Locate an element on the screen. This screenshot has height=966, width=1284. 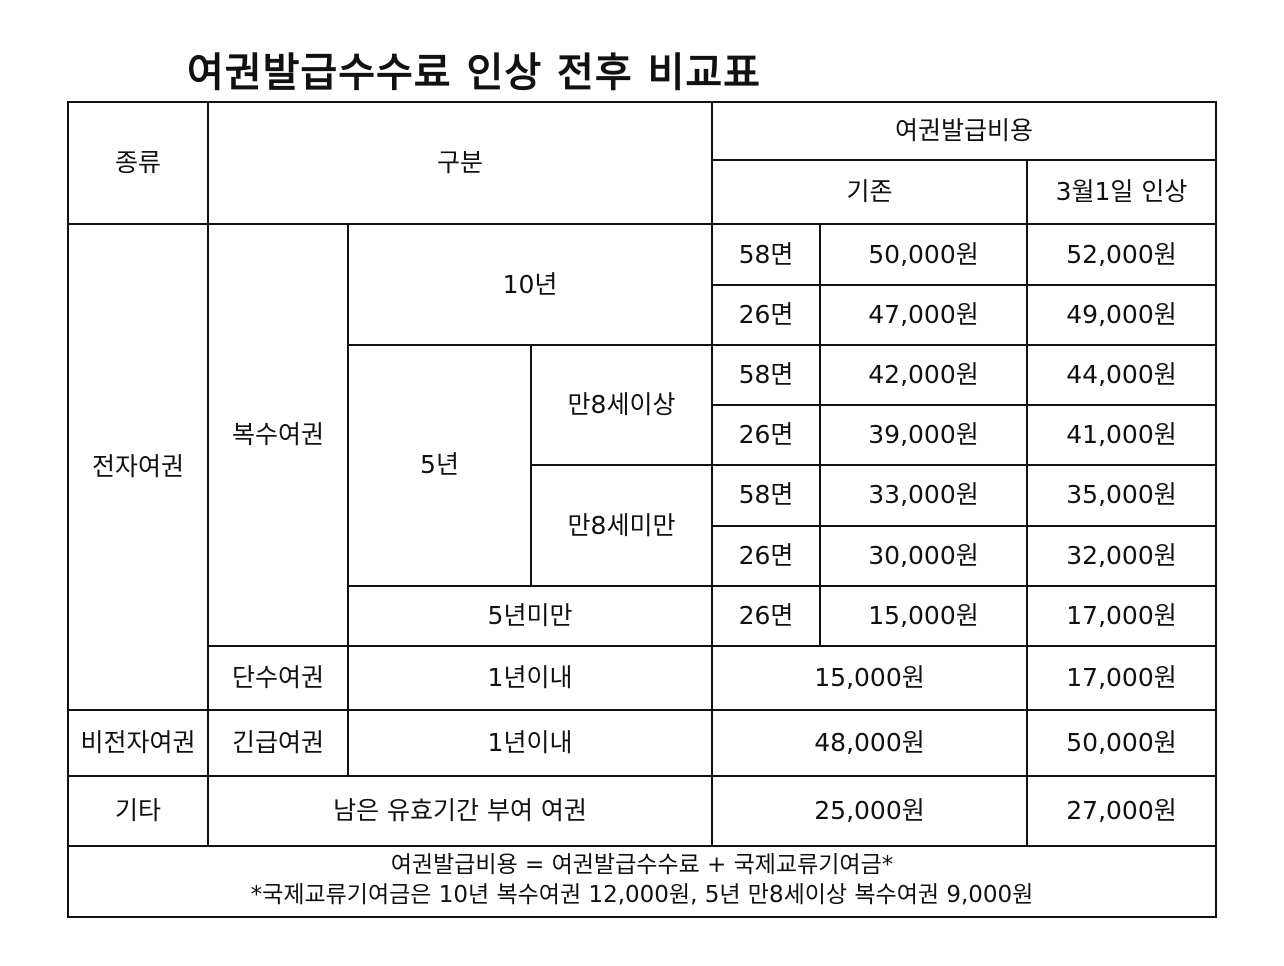
page-title: 여권발급수수료 인상 전후 비교표 is located at coordinates (474, 73).